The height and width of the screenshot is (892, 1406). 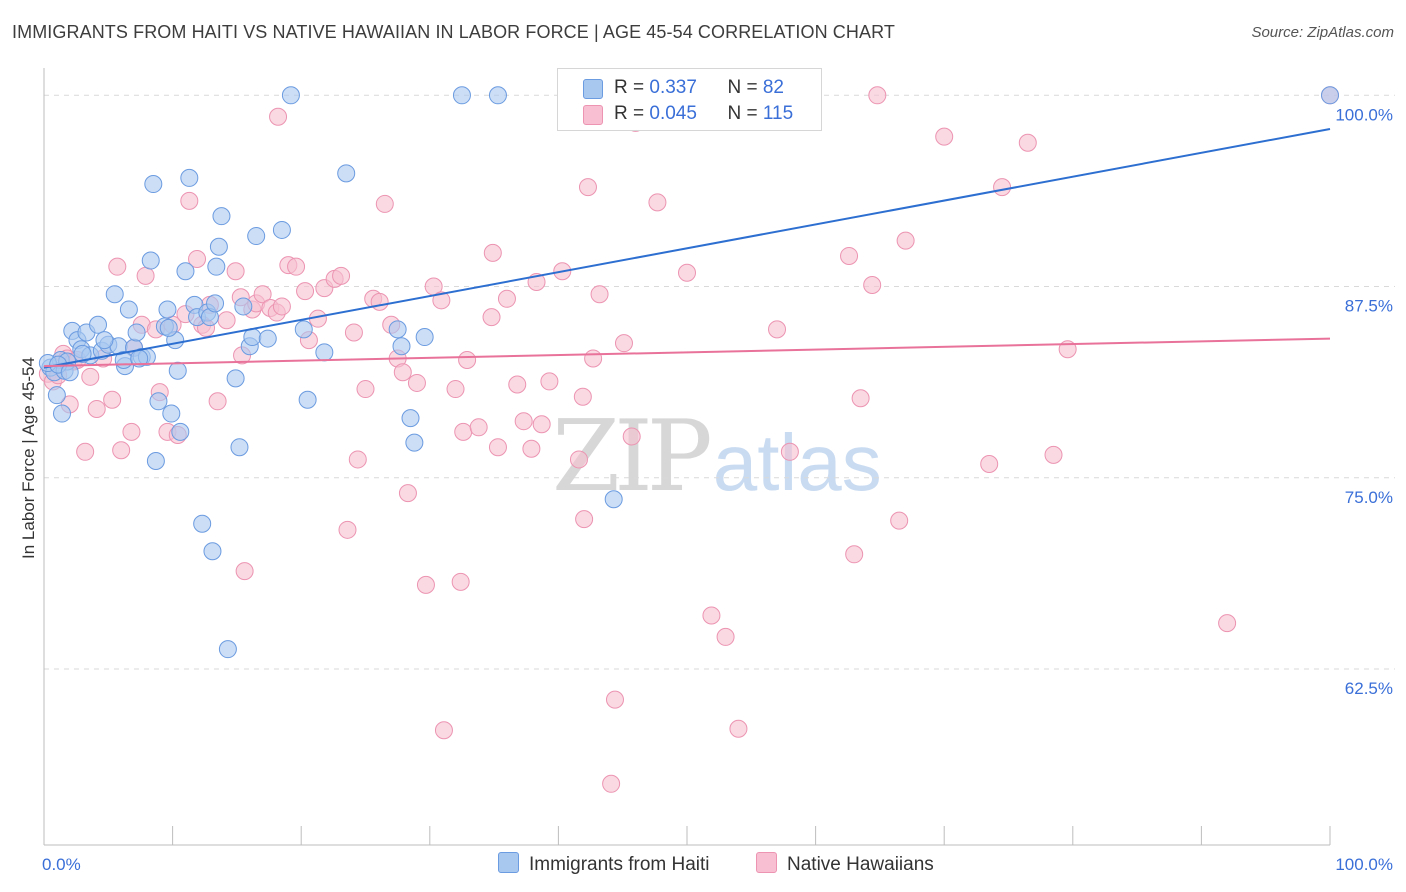 I want to click on x-tick-label: 100.0%, so click(x=1364, y=864).